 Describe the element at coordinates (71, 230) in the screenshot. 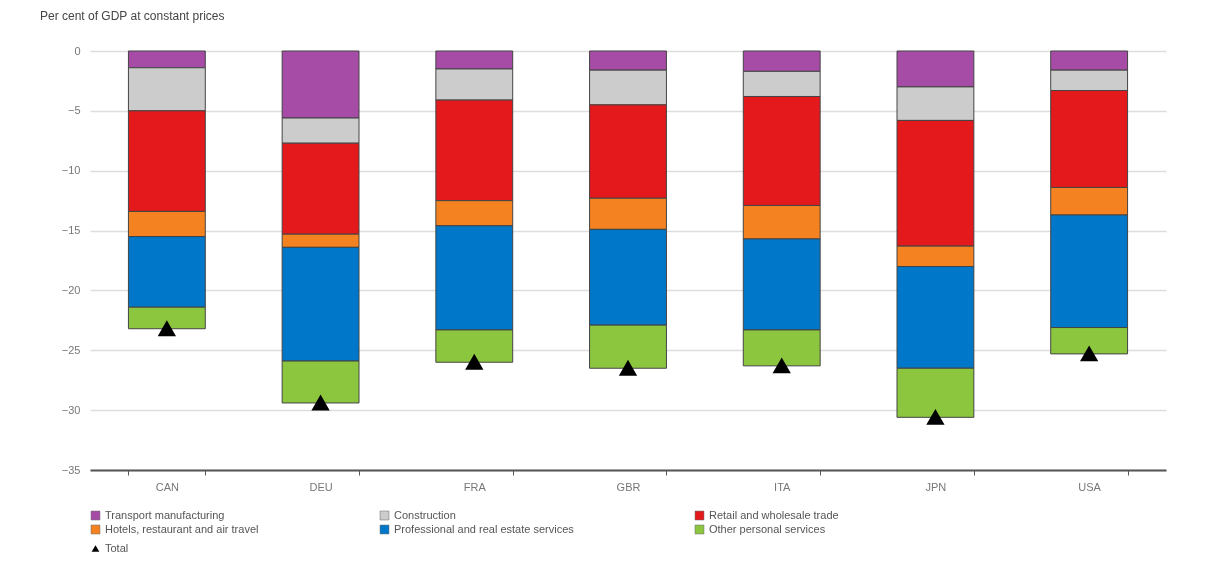

I see `y-tick-label: −15` at that location.